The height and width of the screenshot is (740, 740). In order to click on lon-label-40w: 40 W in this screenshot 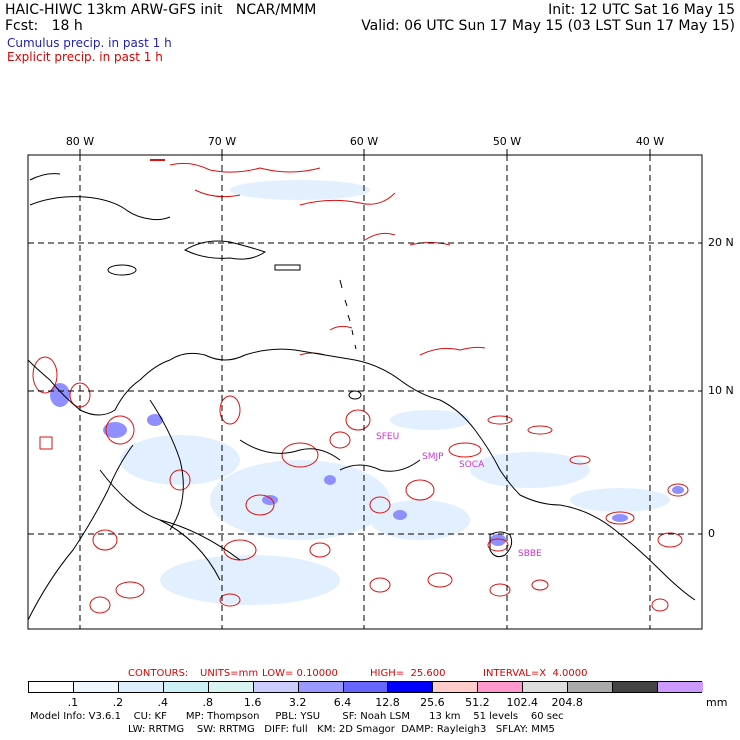, I will do `click(650, 141)`.